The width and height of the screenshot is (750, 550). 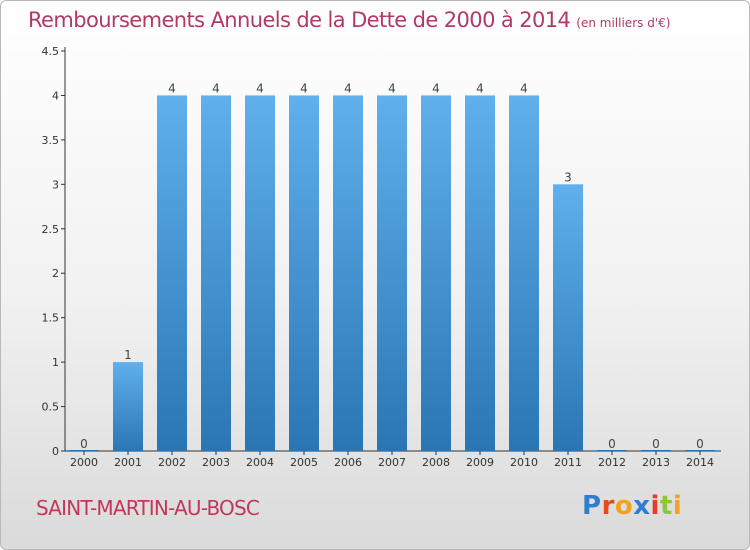 I want to click on x-tick-label: 2007, so click(x=392, y=462).